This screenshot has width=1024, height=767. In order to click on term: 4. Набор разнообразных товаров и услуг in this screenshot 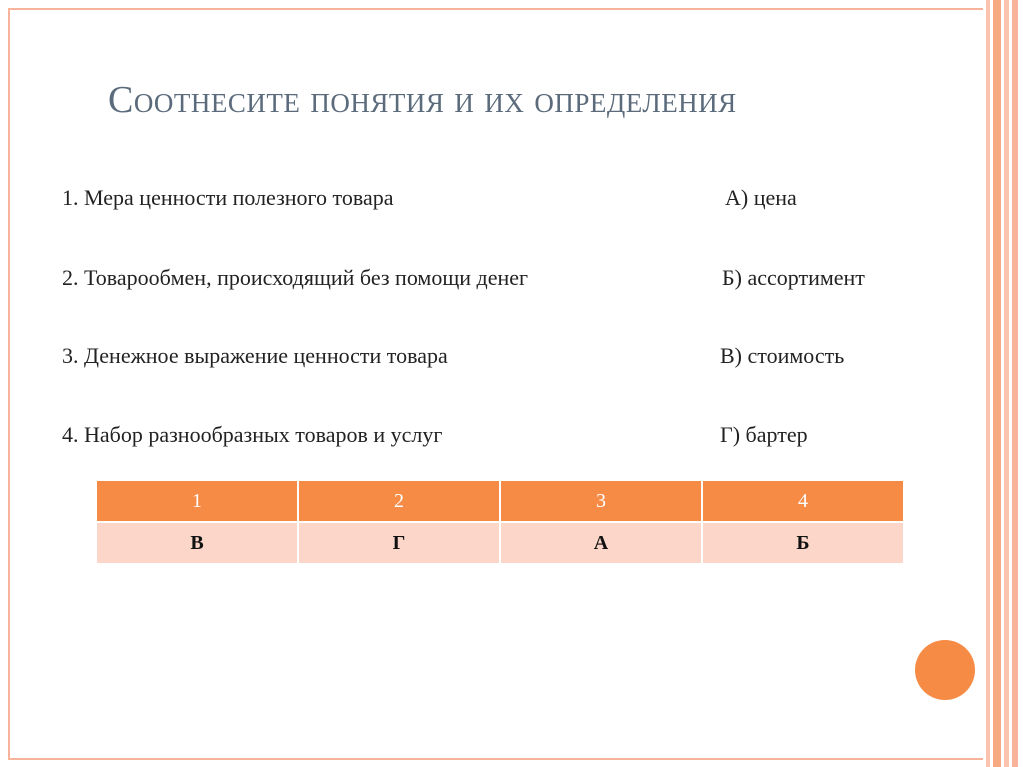, I will do `click(252, 434)`.